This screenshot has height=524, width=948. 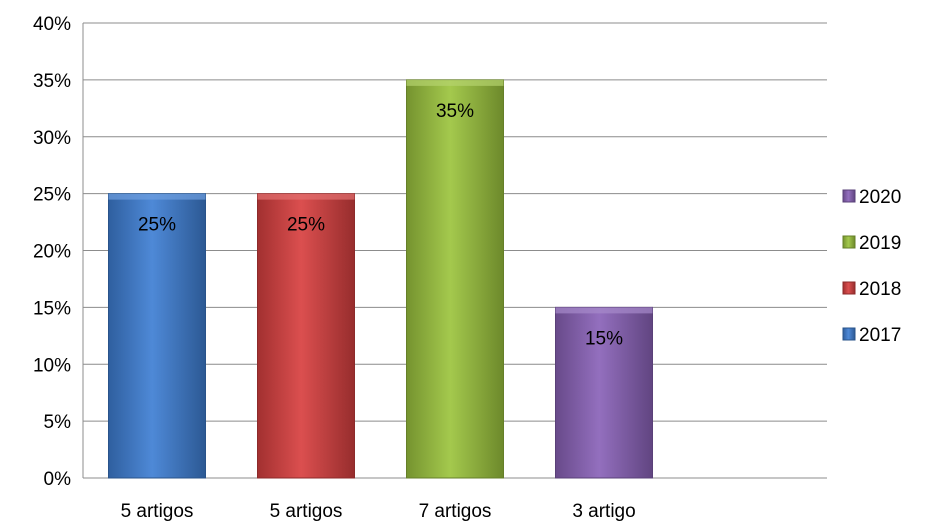 I want to click on bar-2017, so click(x=157, y=336).